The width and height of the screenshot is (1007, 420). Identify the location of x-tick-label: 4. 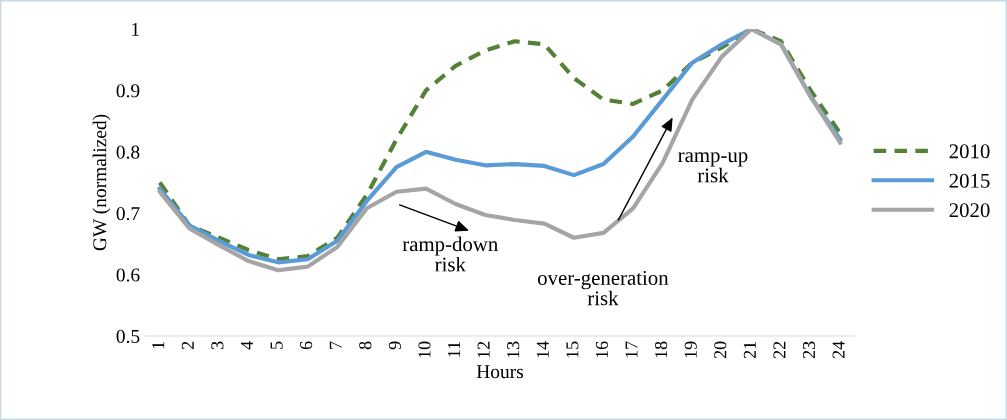
(247, 345).